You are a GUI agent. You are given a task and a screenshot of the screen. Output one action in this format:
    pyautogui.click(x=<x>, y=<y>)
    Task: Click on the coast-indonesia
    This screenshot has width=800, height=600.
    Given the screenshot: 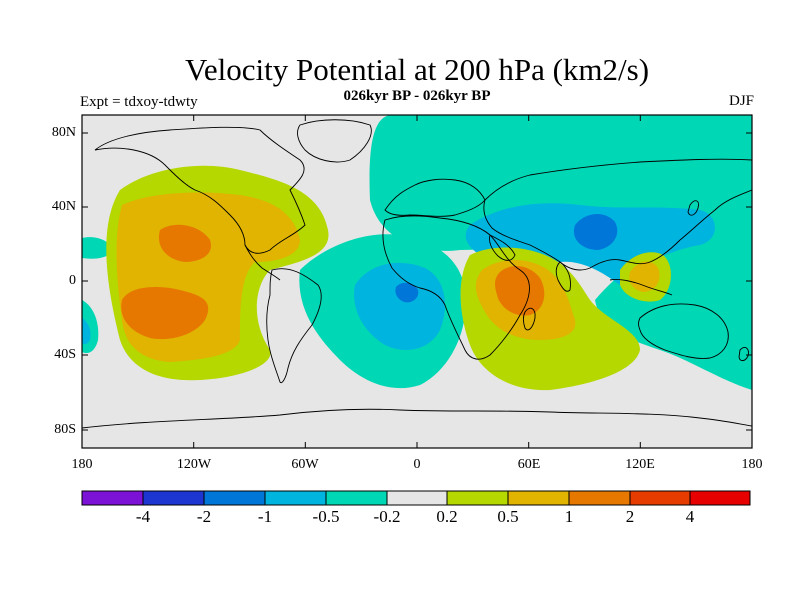 What is the action you would take?
    pyautogui.click(x=641, y=287)
    